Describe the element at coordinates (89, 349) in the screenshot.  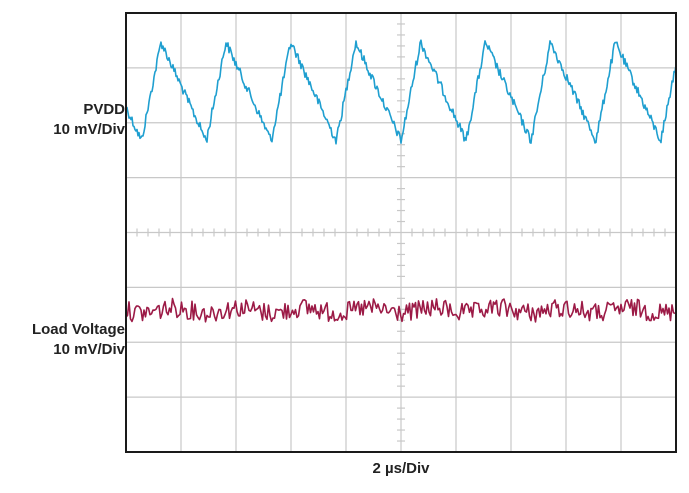
I see `load-voltage-scale: 10 mV/Div` at that location.